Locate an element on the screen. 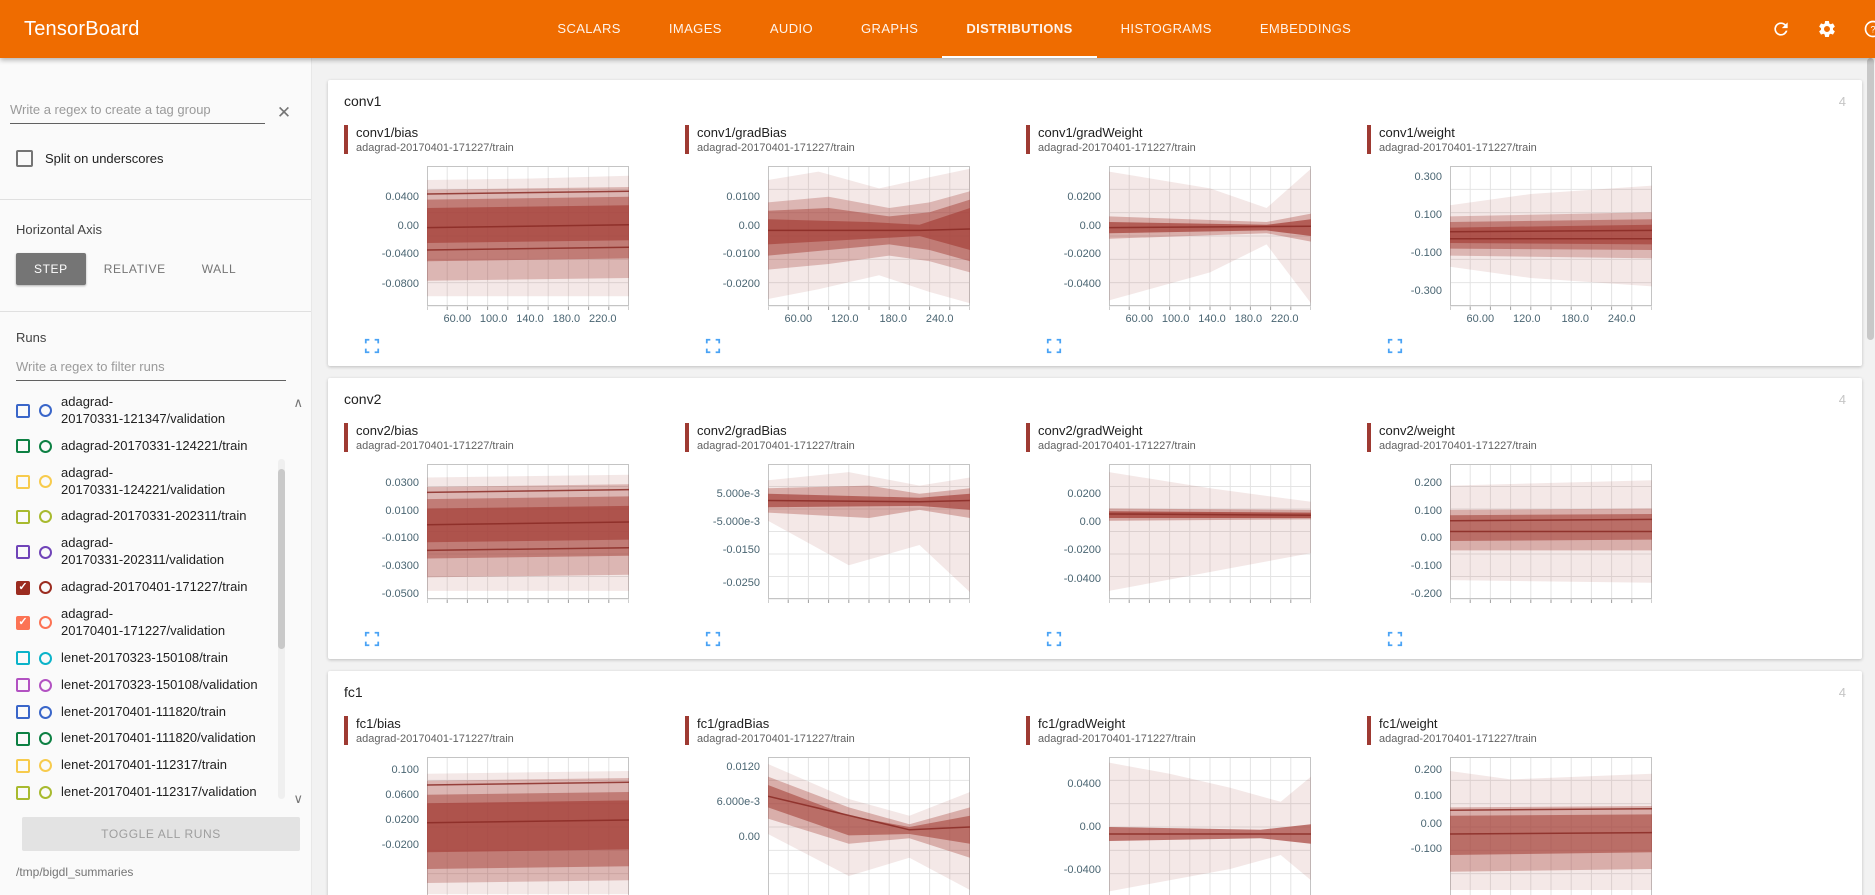 This screenshot has width=1875, height=895. y-tick-label: 0.00 is located at coordinates (408, 226).